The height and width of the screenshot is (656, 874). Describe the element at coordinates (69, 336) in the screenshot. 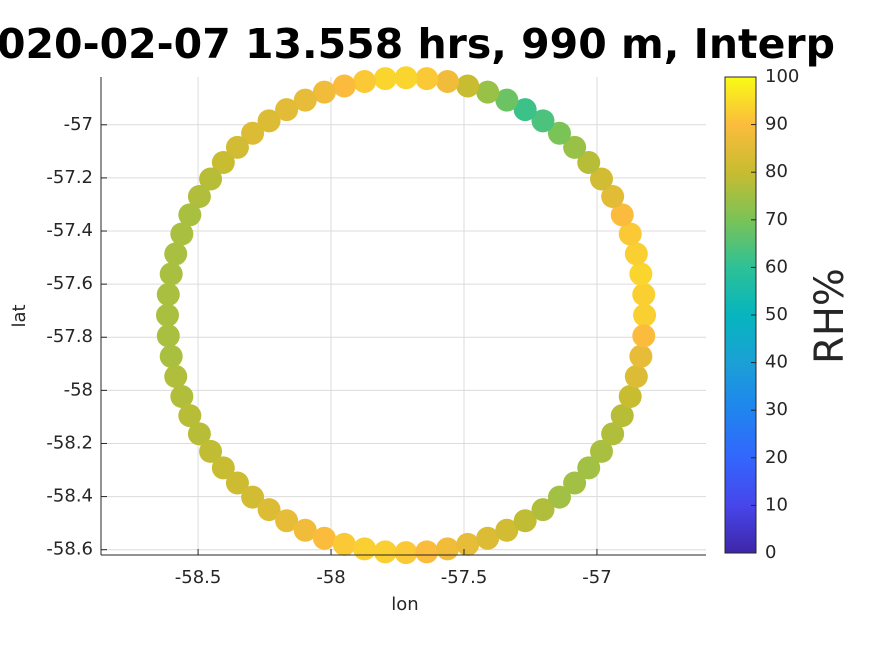

I see `y-tick-label: -57.8` at that location.